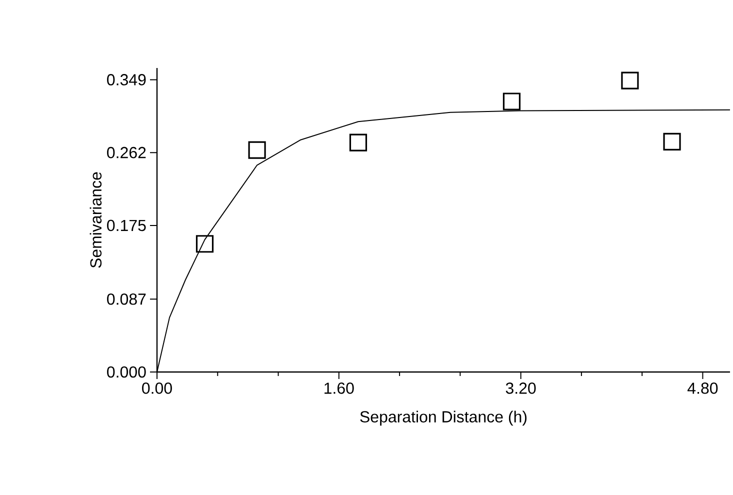 The width and height of the screenshot is (733, 495). What do you see at coordinates (126, 152) in the screenshot?
I see `y-tick-label: 0.262` at bounding box center [126, 152].